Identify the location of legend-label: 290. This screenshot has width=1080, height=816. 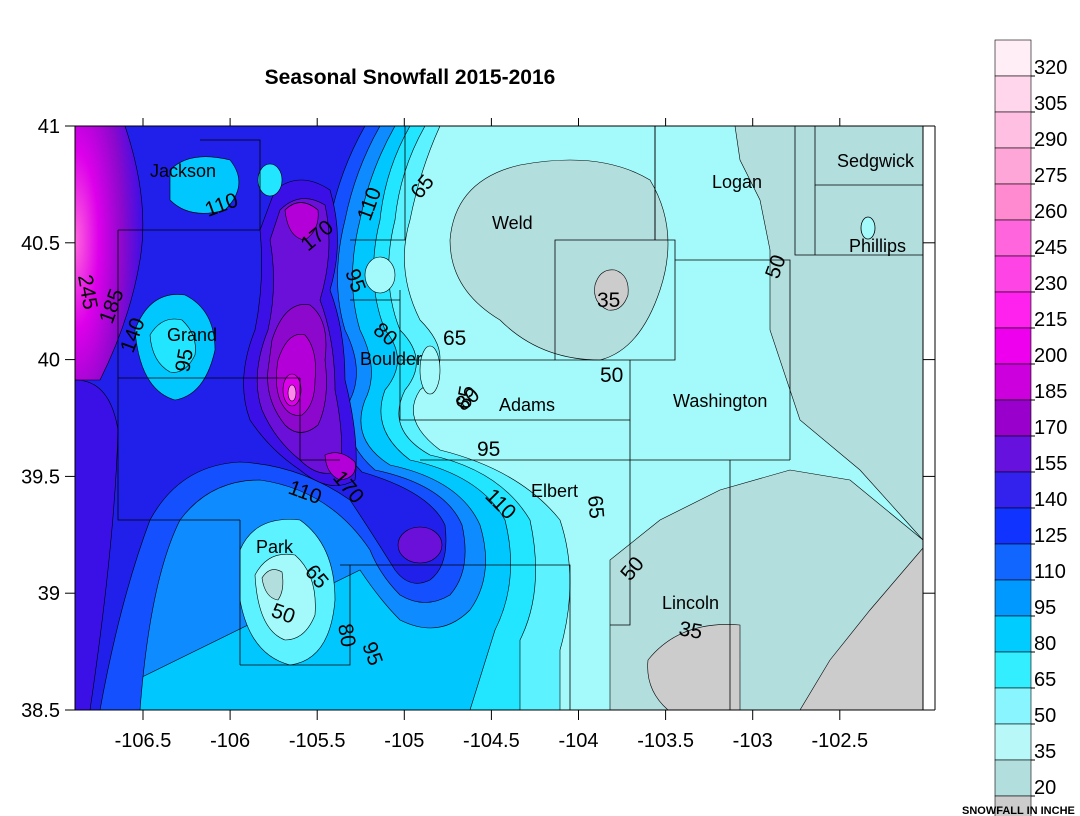
(1050, 140).